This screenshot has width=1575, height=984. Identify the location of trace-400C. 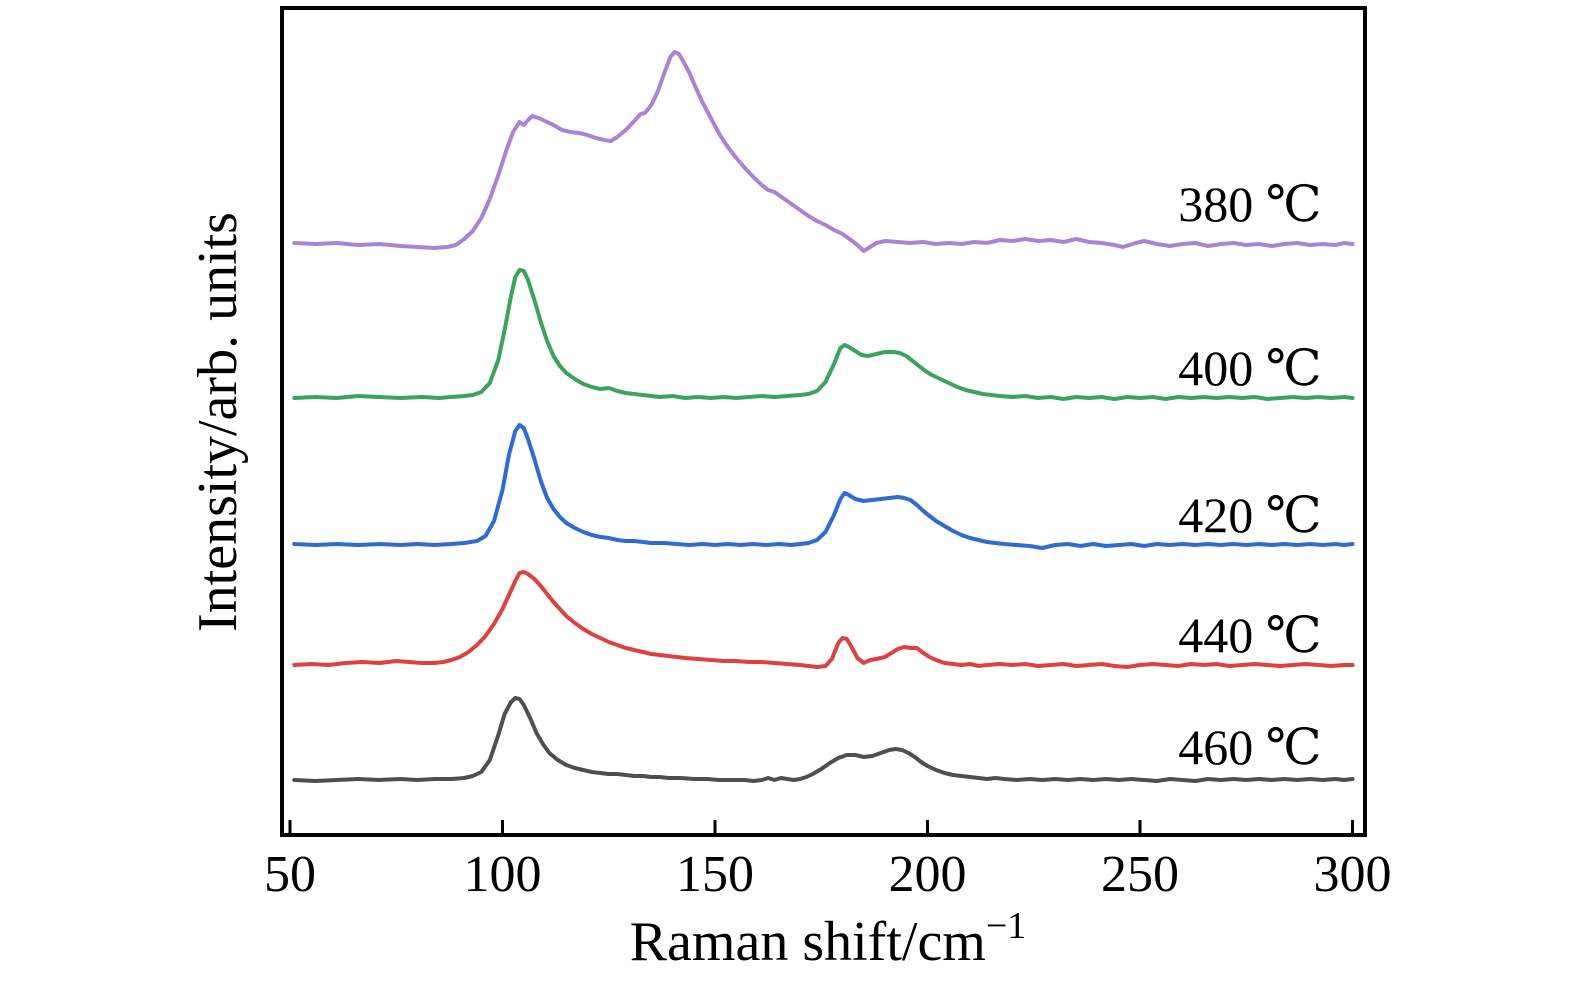
(823, 334).